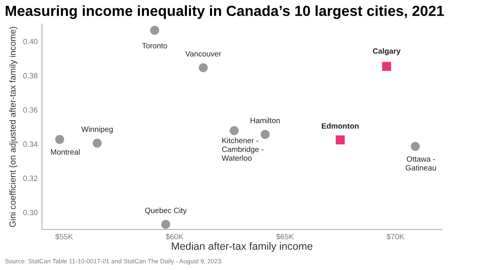 This screenshot has width=480, height=270. I want to click on y-axis-title: Gini coefficient (on adjusted after-tax family income), so click(13, 127).